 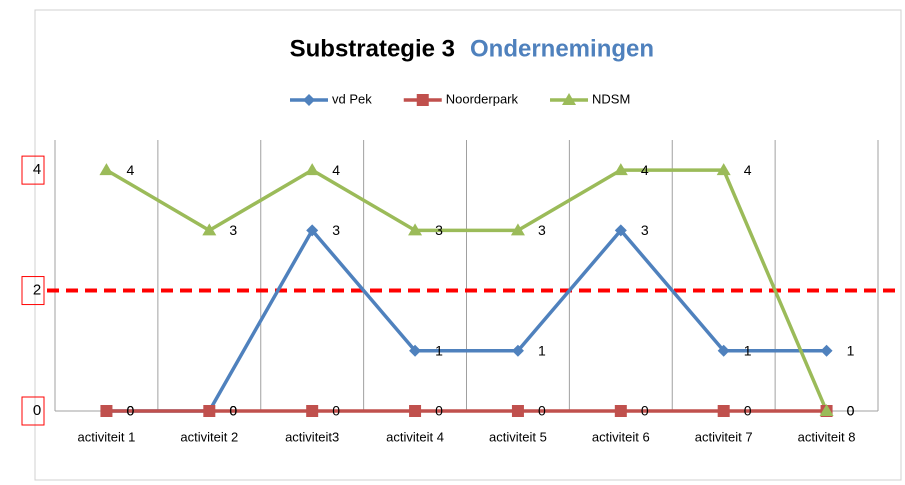 I want to click on x-tick-label: activiteit 5, so click(x=518, y=436).